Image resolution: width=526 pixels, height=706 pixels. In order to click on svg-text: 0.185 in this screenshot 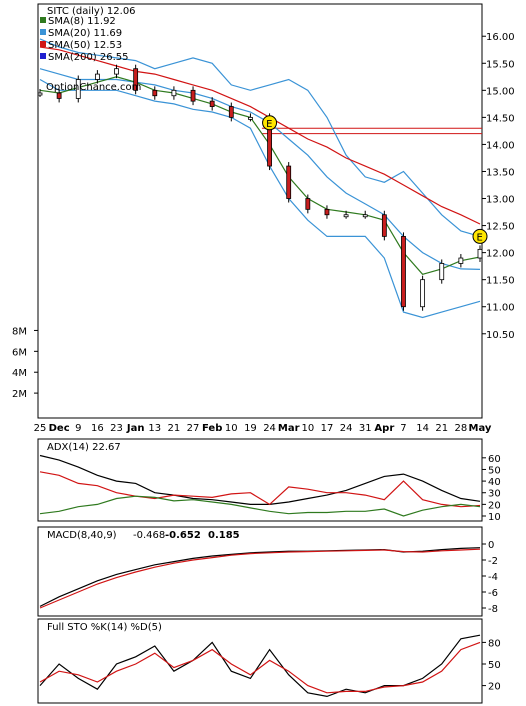, I will do `click(224, 535)`.